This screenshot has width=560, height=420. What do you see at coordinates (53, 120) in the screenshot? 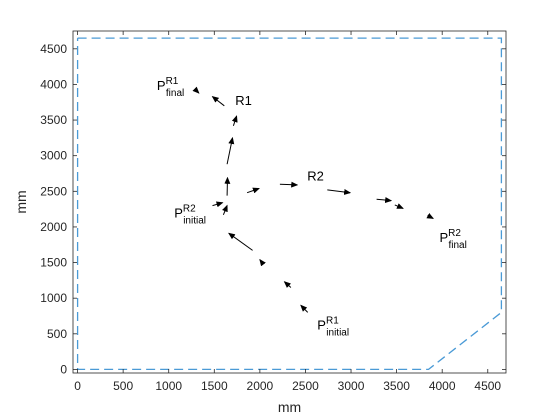
I see `y-tick-label: 3500` at bounding box center [53, 120].